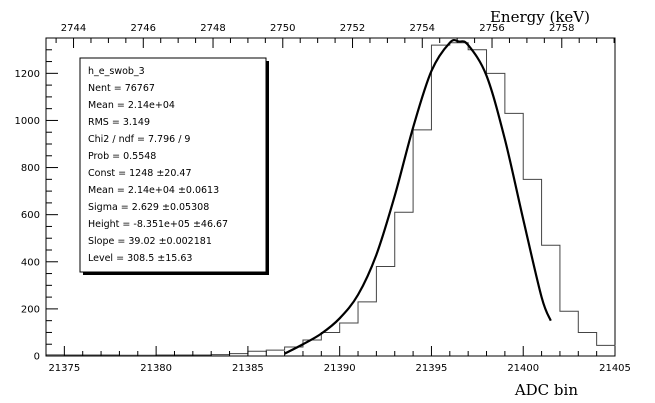 This screenshot has height=403, width=655. I want to click on stats-line: Sigma = 2.629 ±0.05308, so click(148, 207).